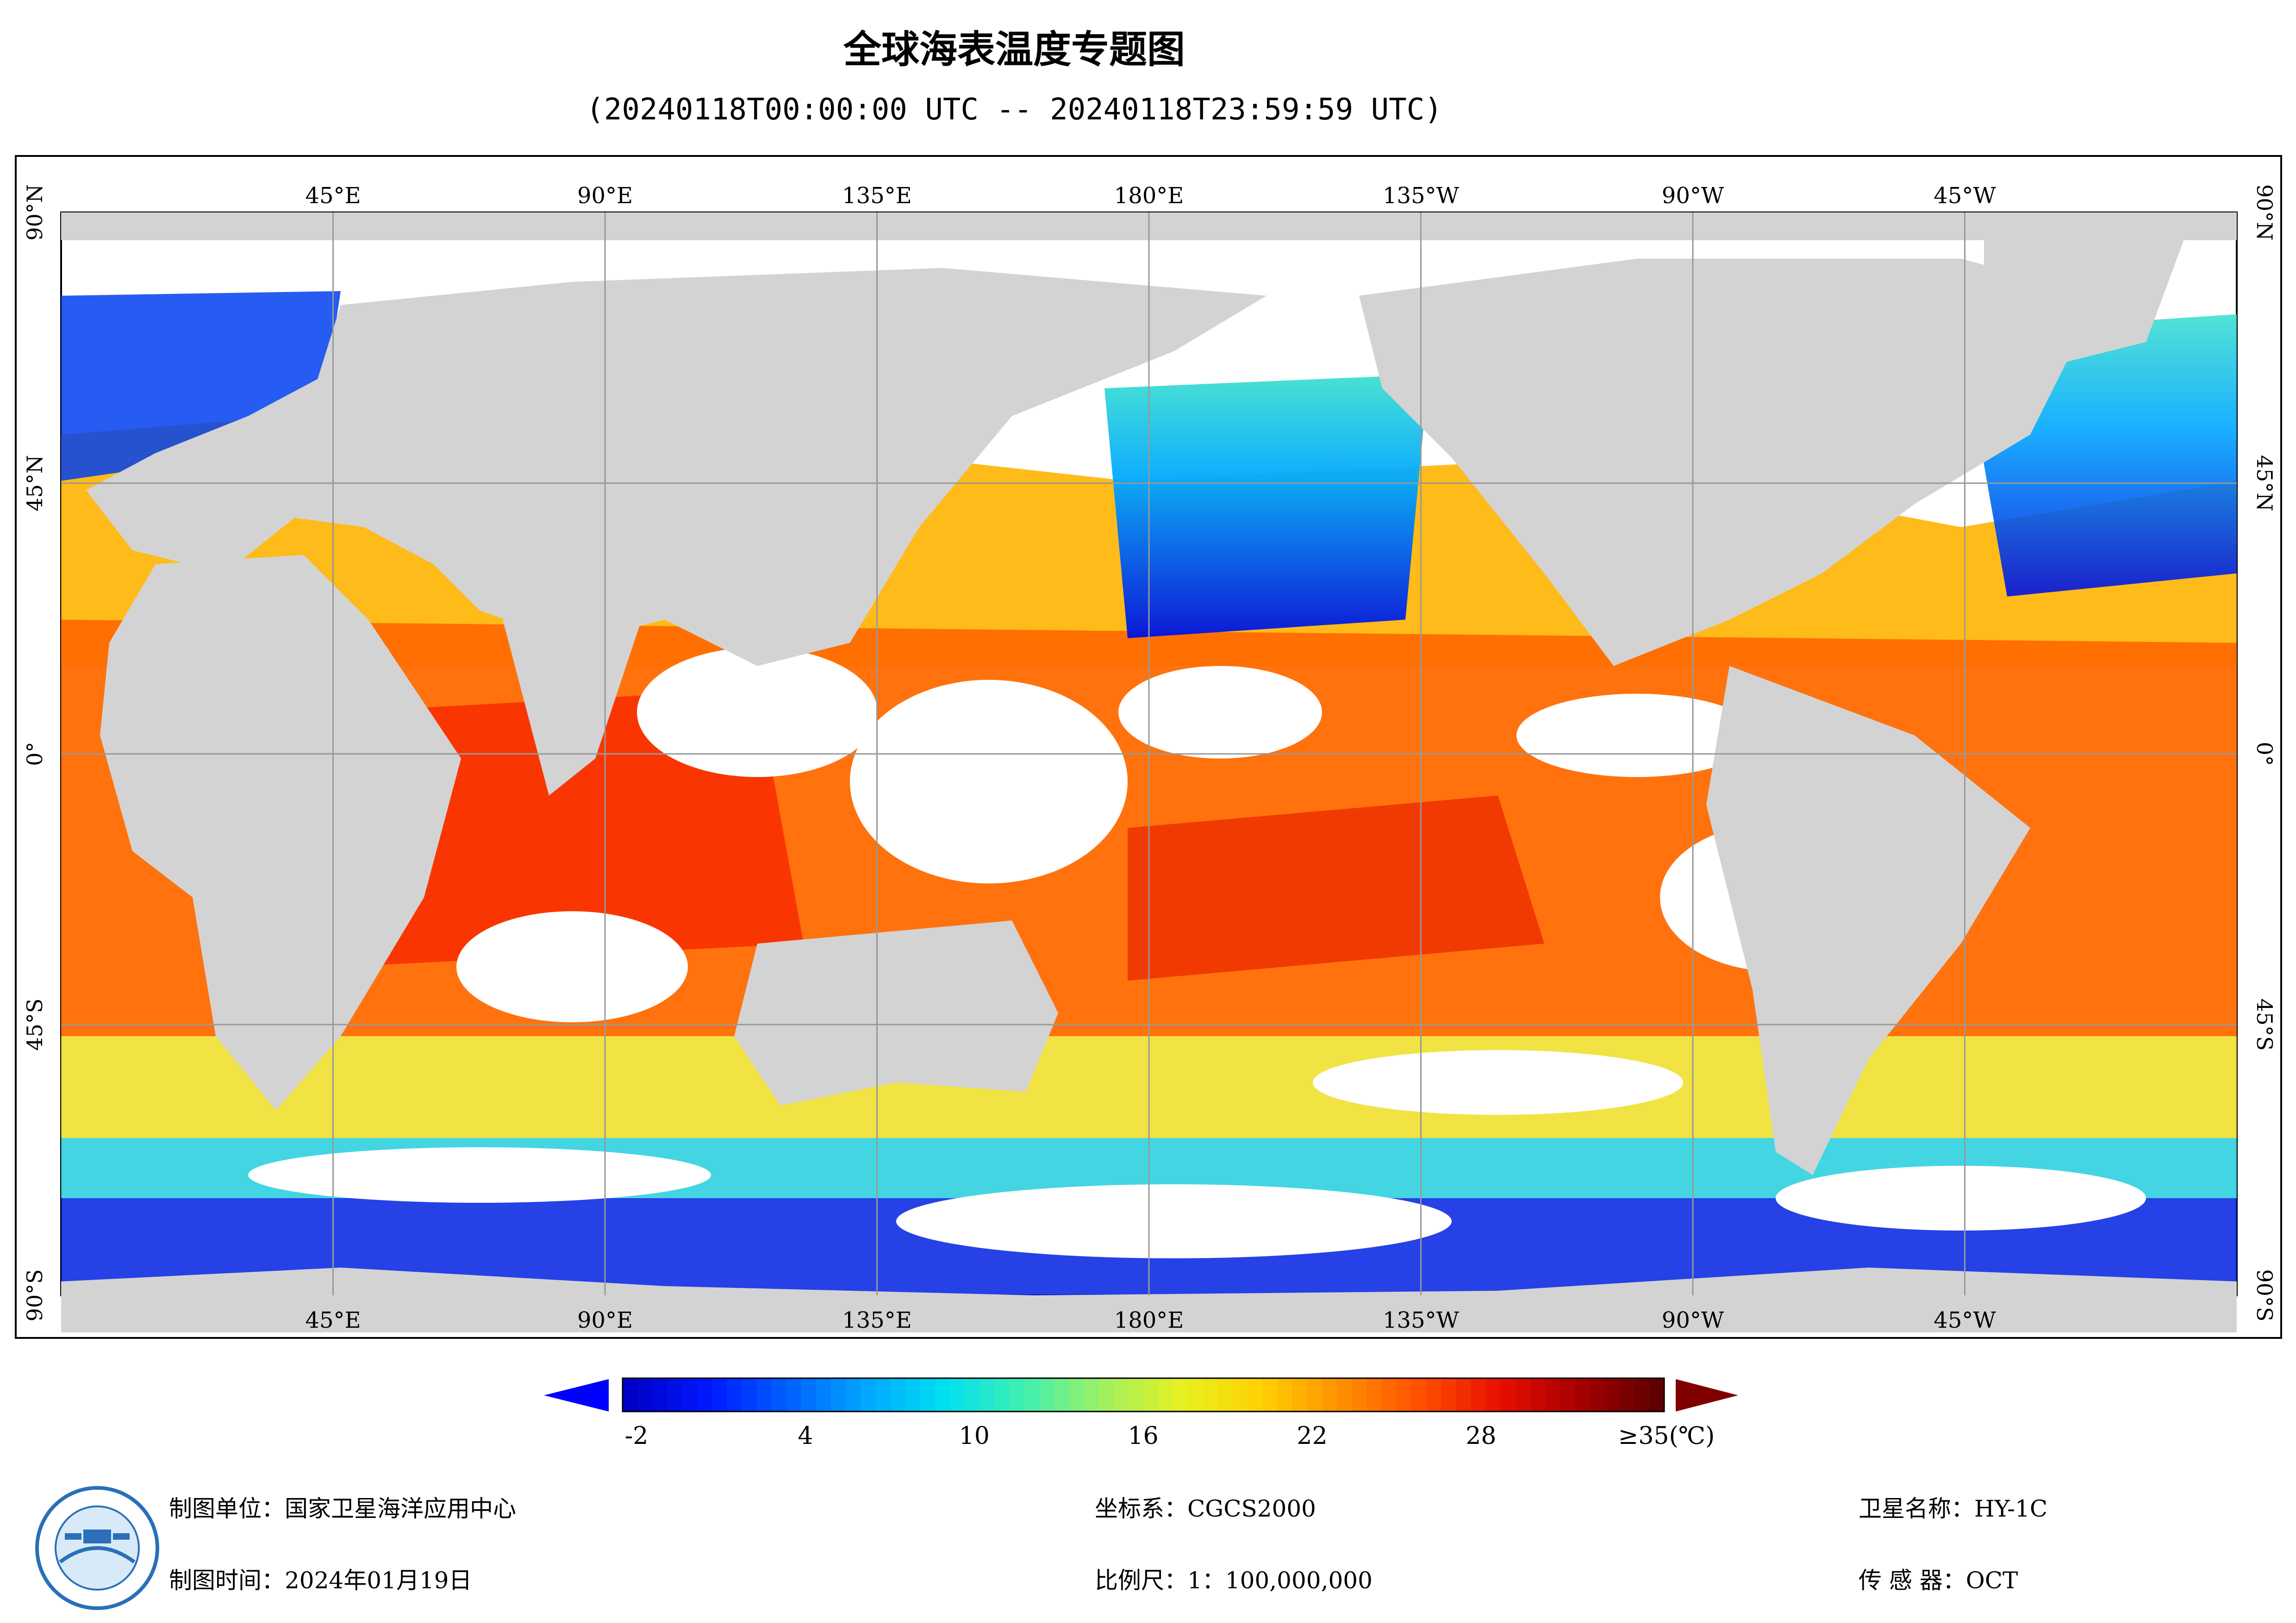 The width and height of the screenshot is (2296, 1623). I want to click on legend-tick-label: 16, so click(1143, 1436).